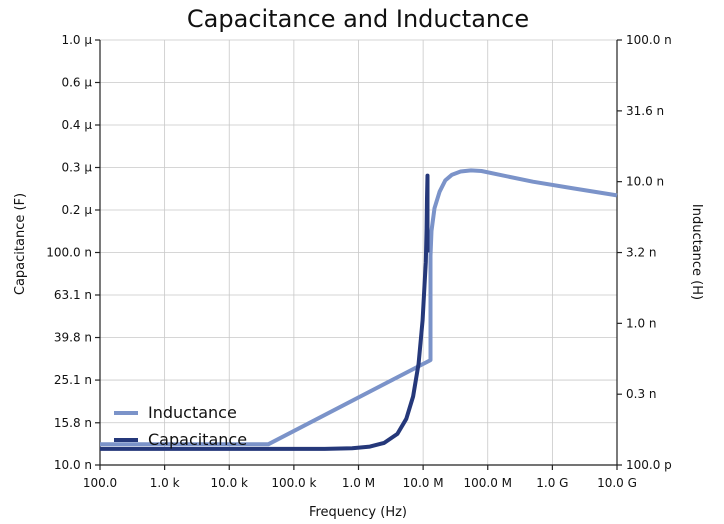 The image size is (724, 524). What do you see at coordinates (641, 394) in the screenshot?
I see `right-y-tick-label: 0.3 n` at bounding box center [641, 394].